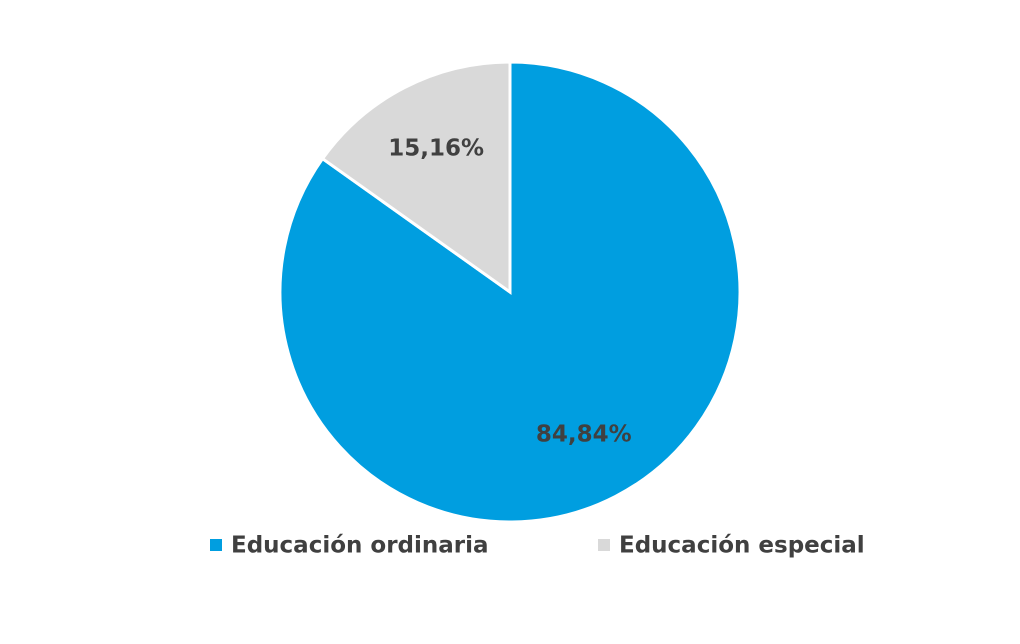 Image resolution: width=1020 pixels, height=644 pixels. I want to click on legend-label: Educación especial, so click(742, 546).